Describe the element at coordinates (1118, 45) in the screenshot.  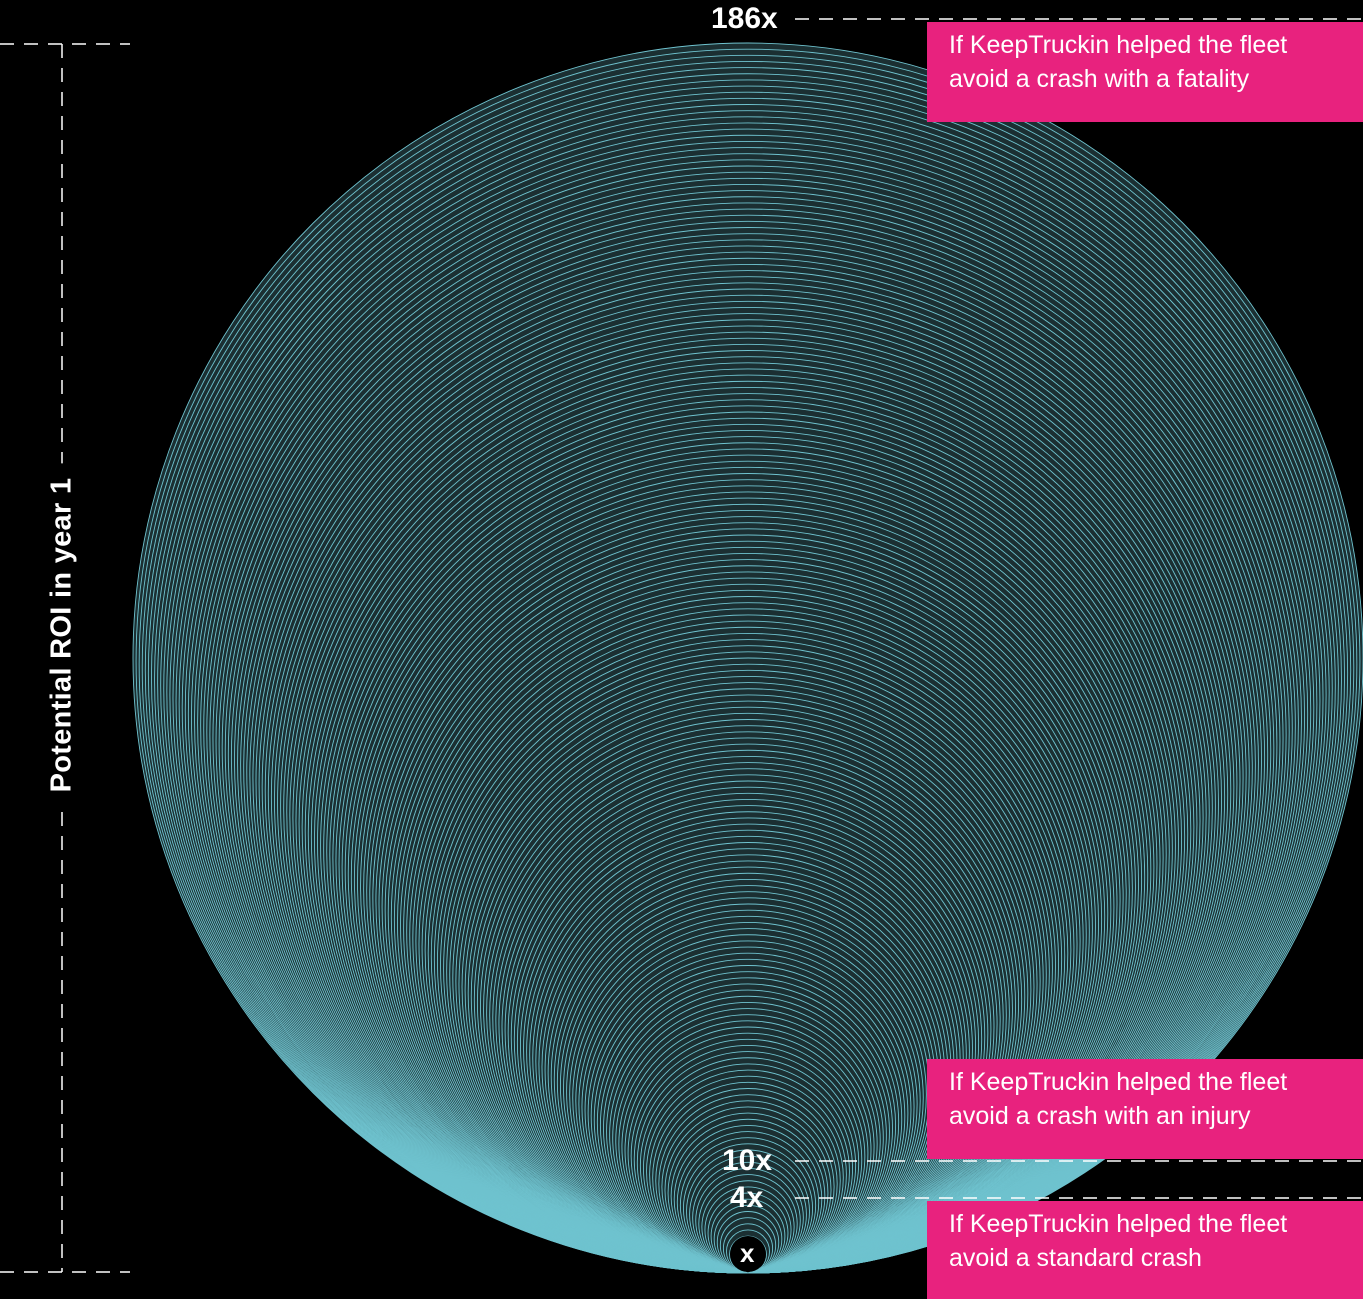
I see `callout-fatality-line1: If KeepTruckin helped the fleet` at that location.